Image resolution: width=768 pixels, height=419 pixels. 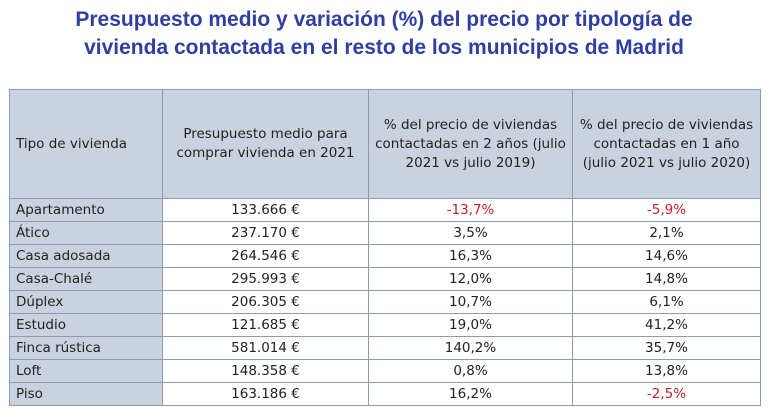 I want to click on cell-presupuesto: 206.305 €, so click(x=265, y=302).